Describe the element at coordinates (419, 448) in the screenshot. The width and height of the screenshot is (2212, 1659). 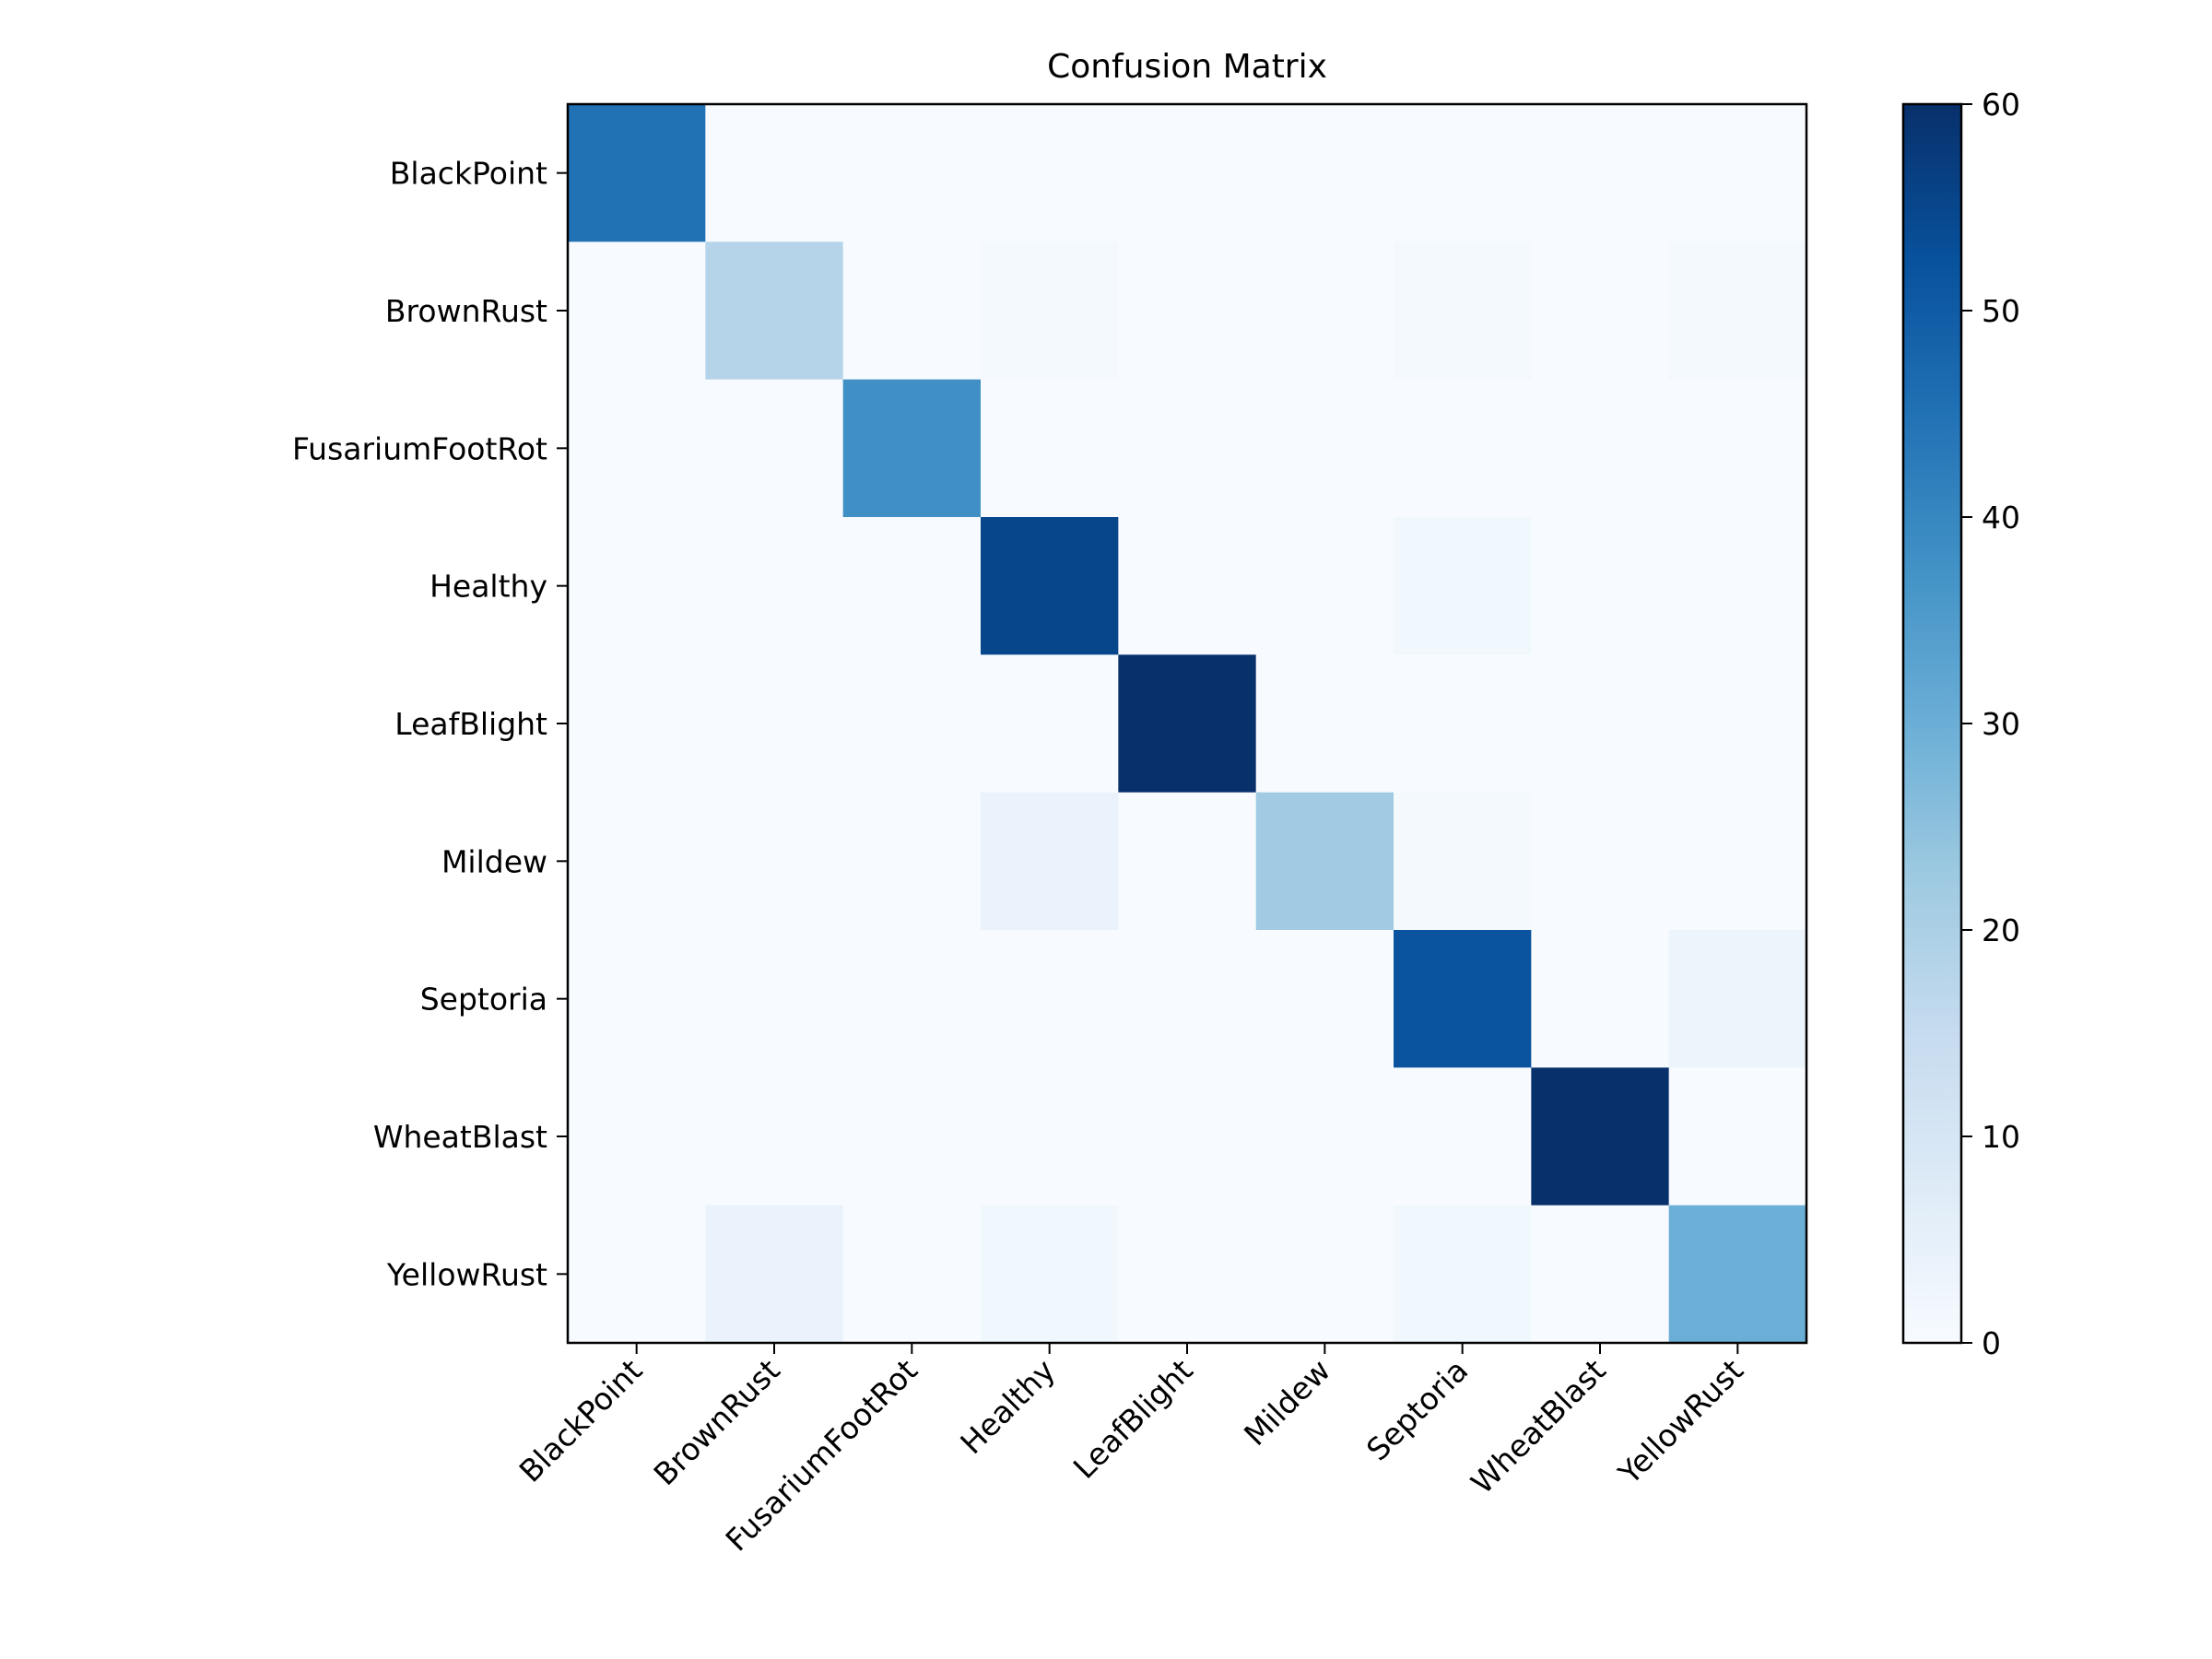
I see `y-tick-label: FusariumFootRot` at that location.